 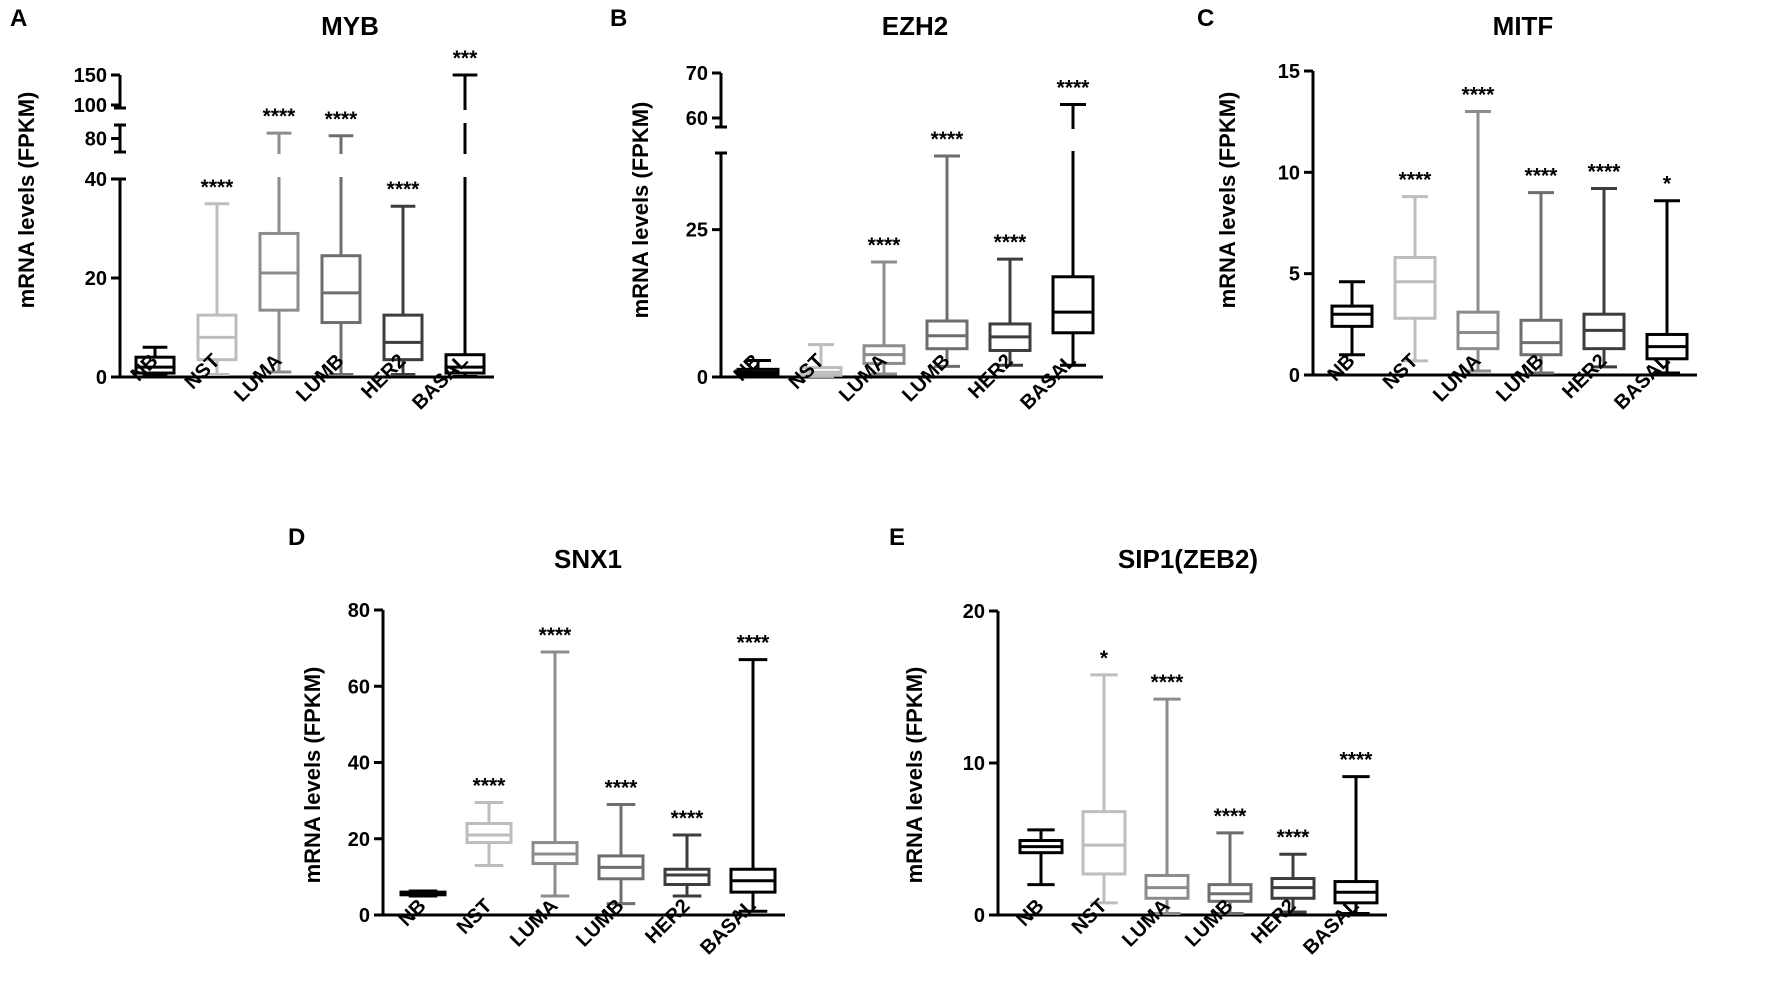 What do you see at coordinates (1205, 18) in the screenshot?
I see `panel-label: C` at bounding box center [1205, 18].